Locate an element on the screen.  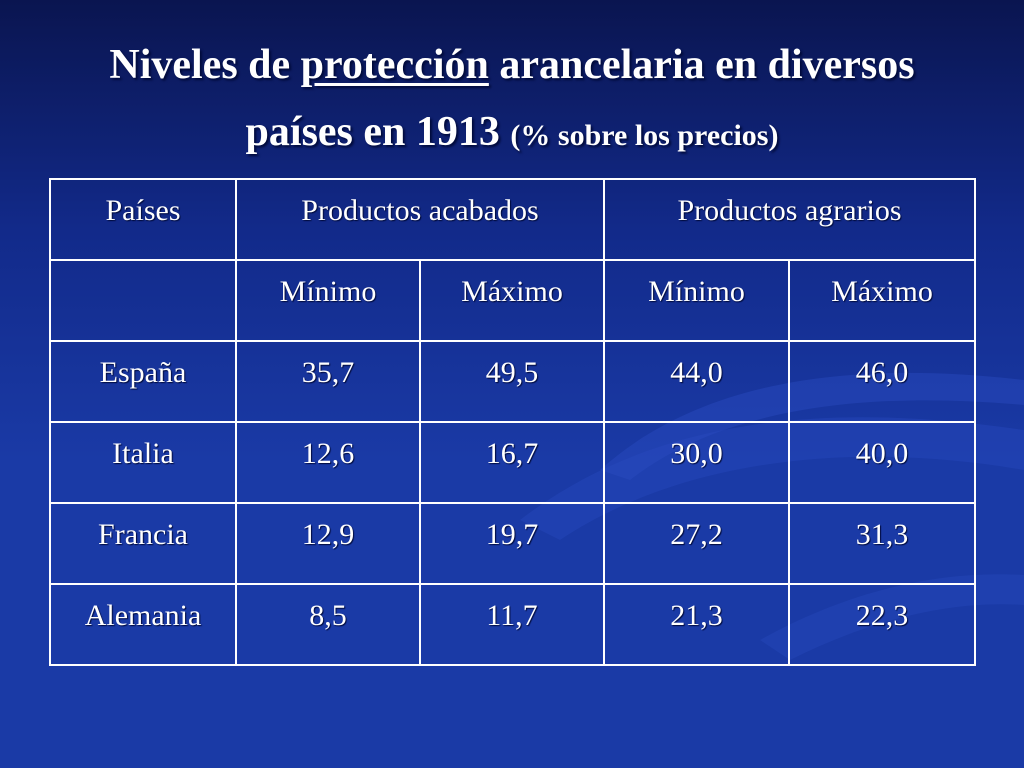
cell-value: 21,3 is located at coordinates (696, 624).